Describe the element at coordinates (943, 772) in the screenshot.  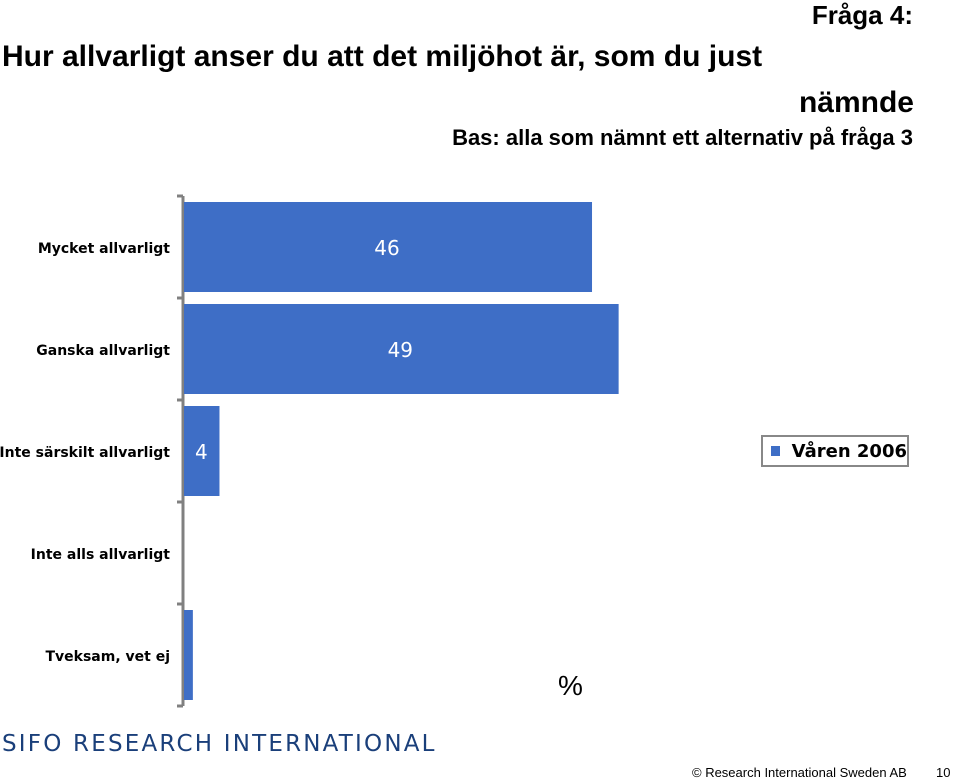
I see `page-number: 10` at that location.